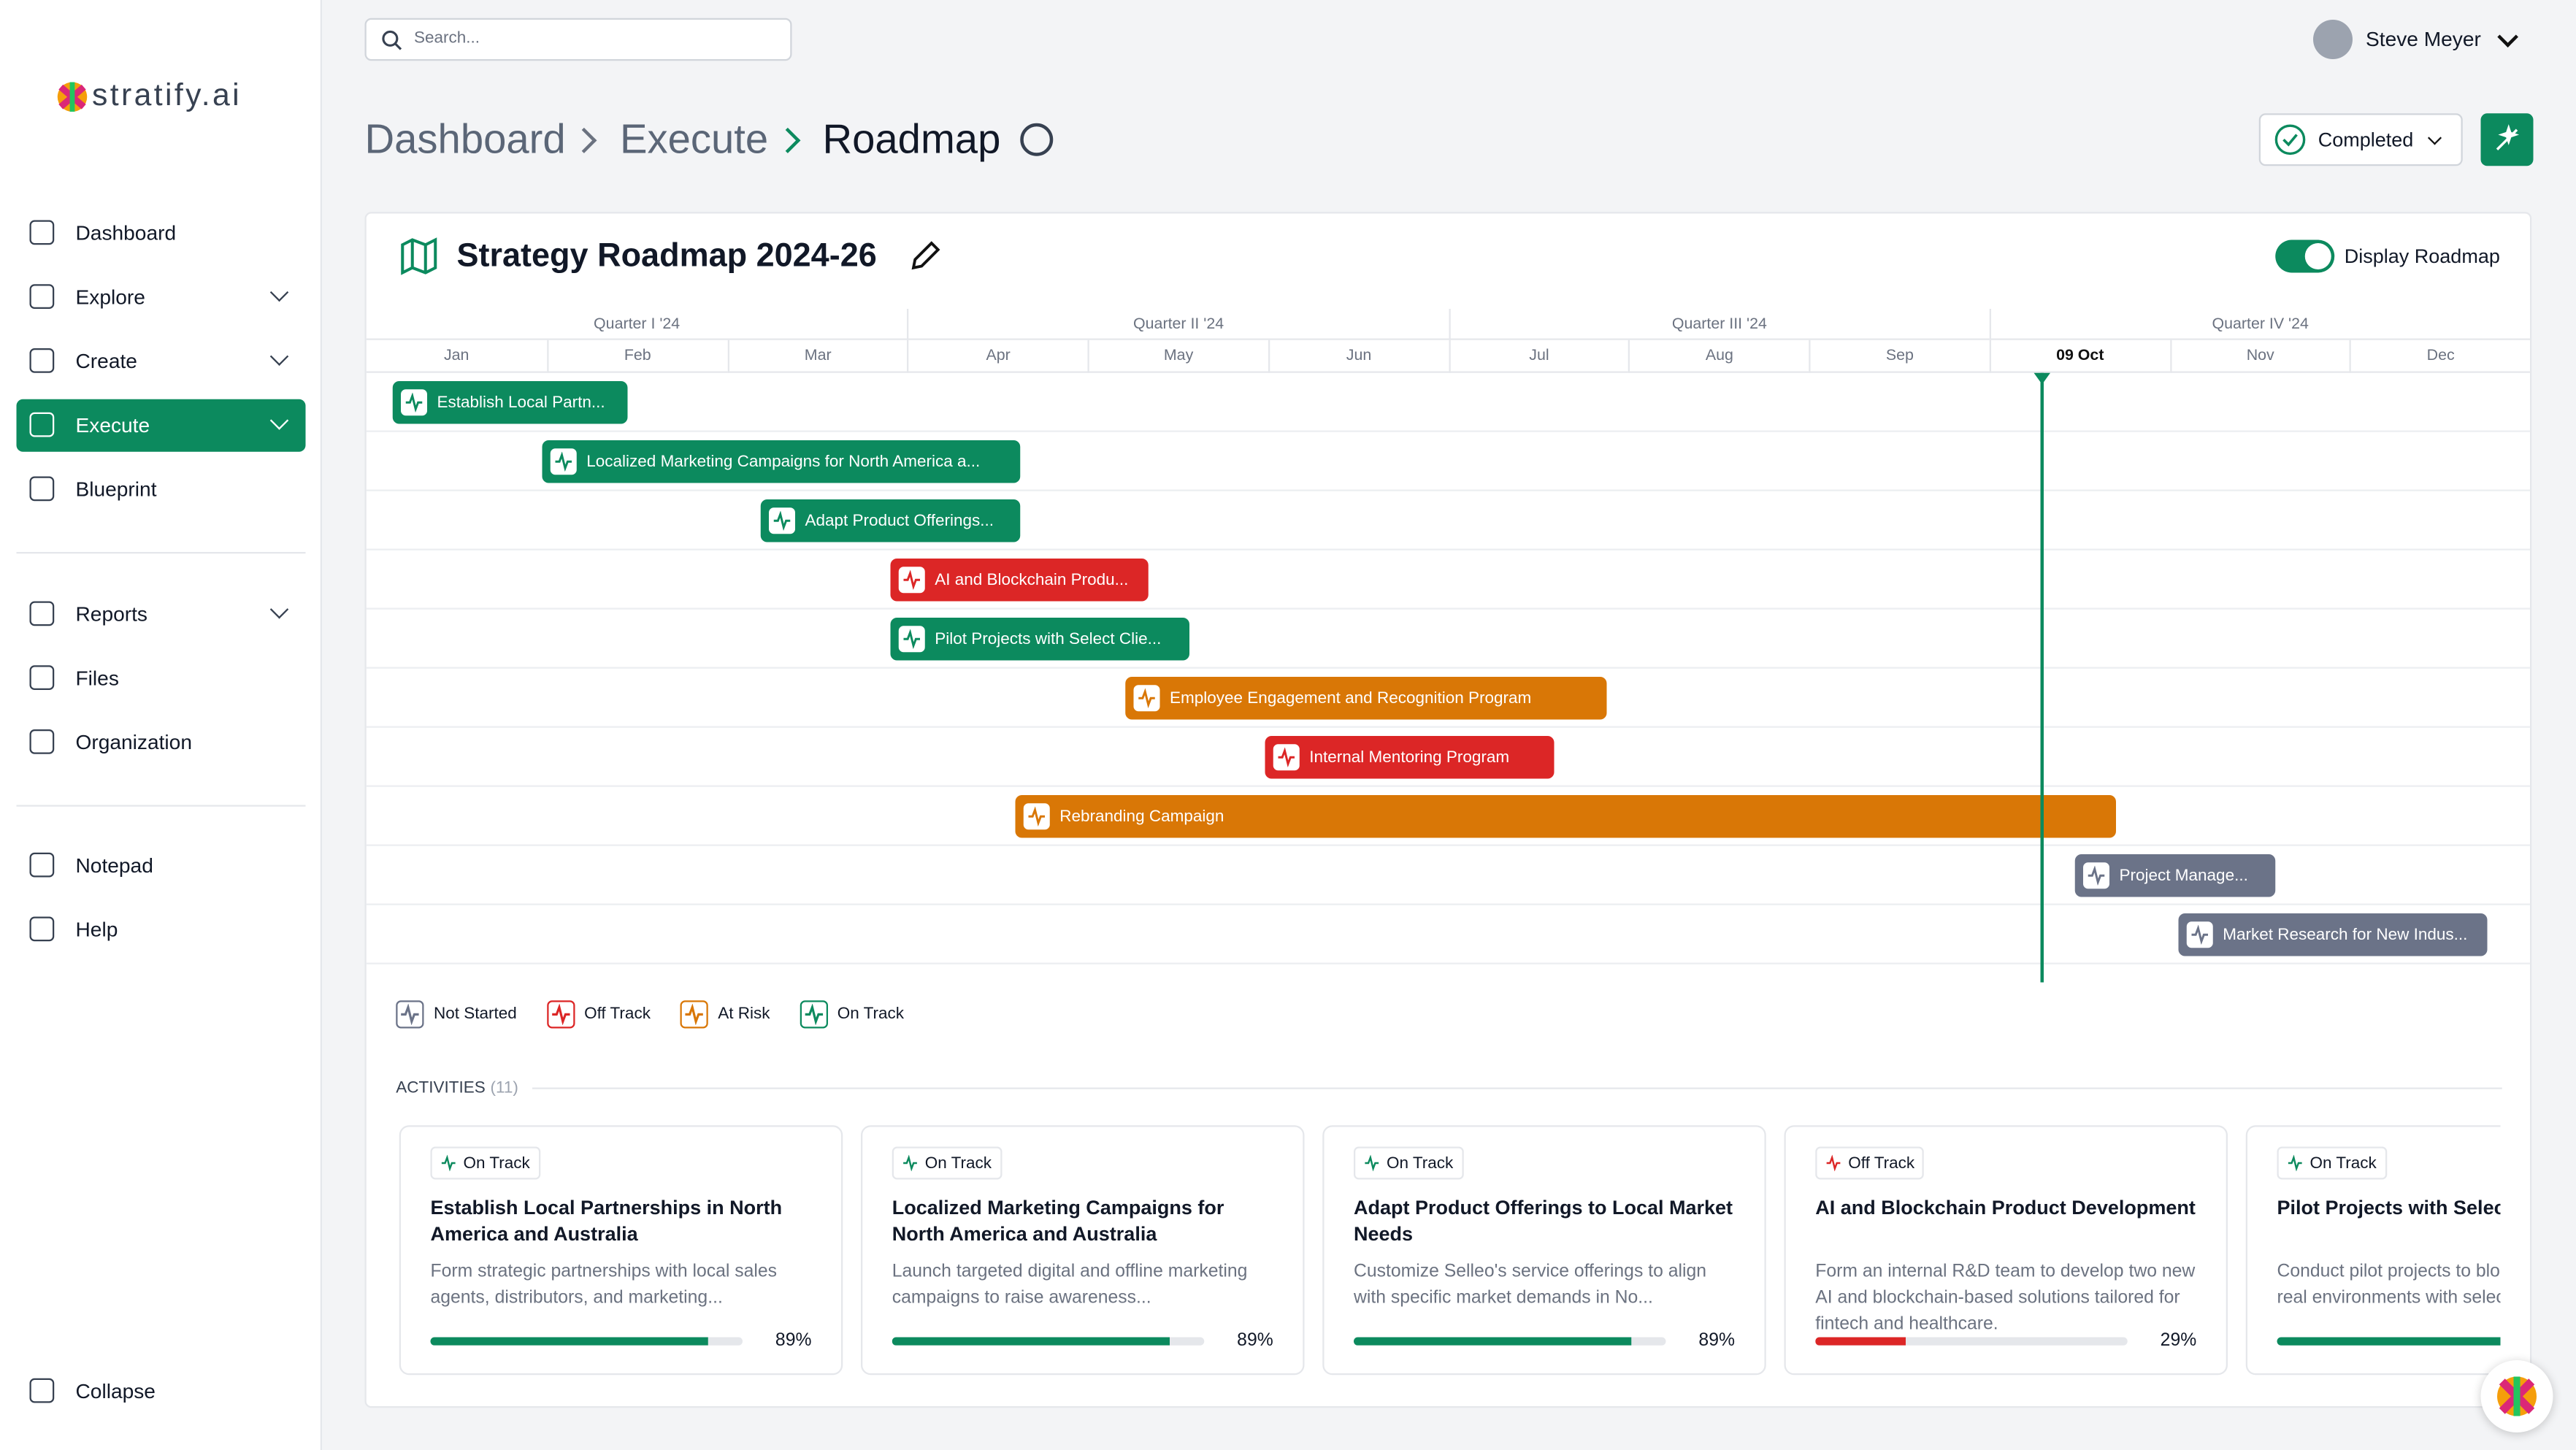  I want to click on month-header: 09 Oct, so click(2079, 356).